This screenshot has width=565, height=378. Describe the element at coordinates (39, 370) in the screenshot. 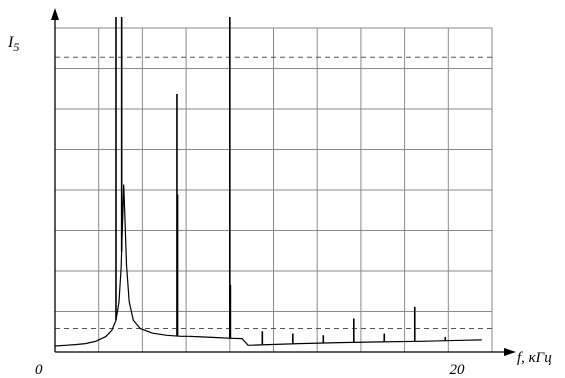

I see `x-tick-label: 0` at that location.